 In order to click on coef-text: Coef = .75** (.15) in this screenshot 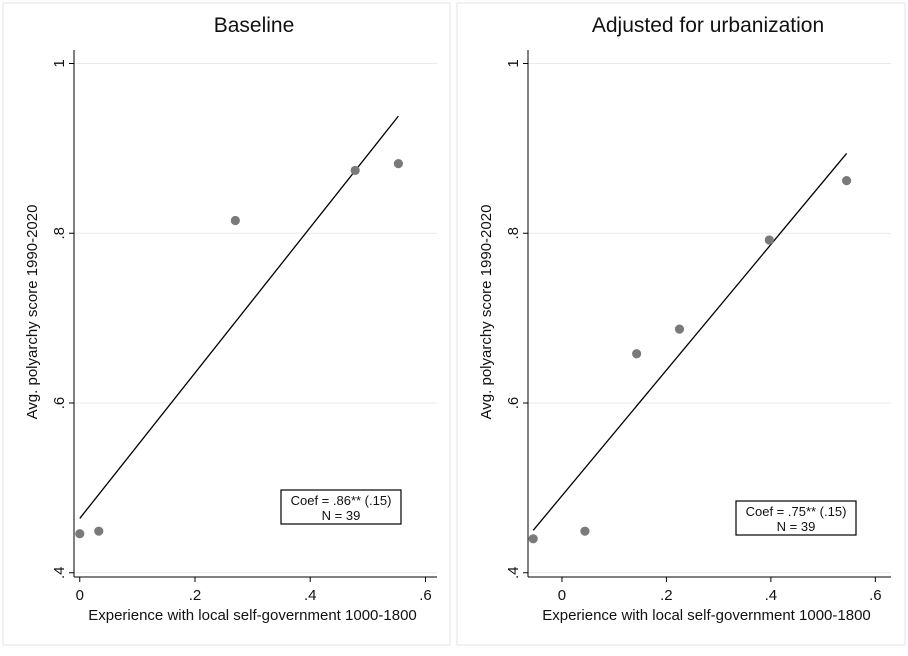, I will do `click(796, 511)`.